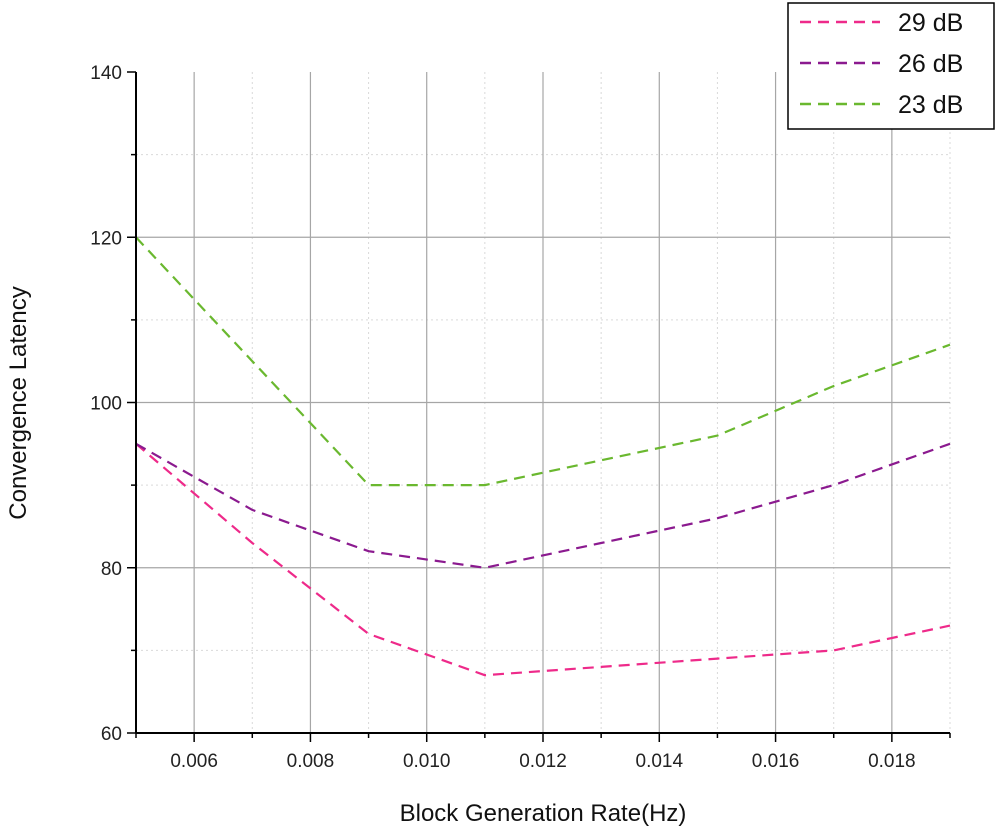  What do you see at coordinates (106, 73) in the screenshot?
I see `y-tick-label: 140` at bounding box center [106, 73].